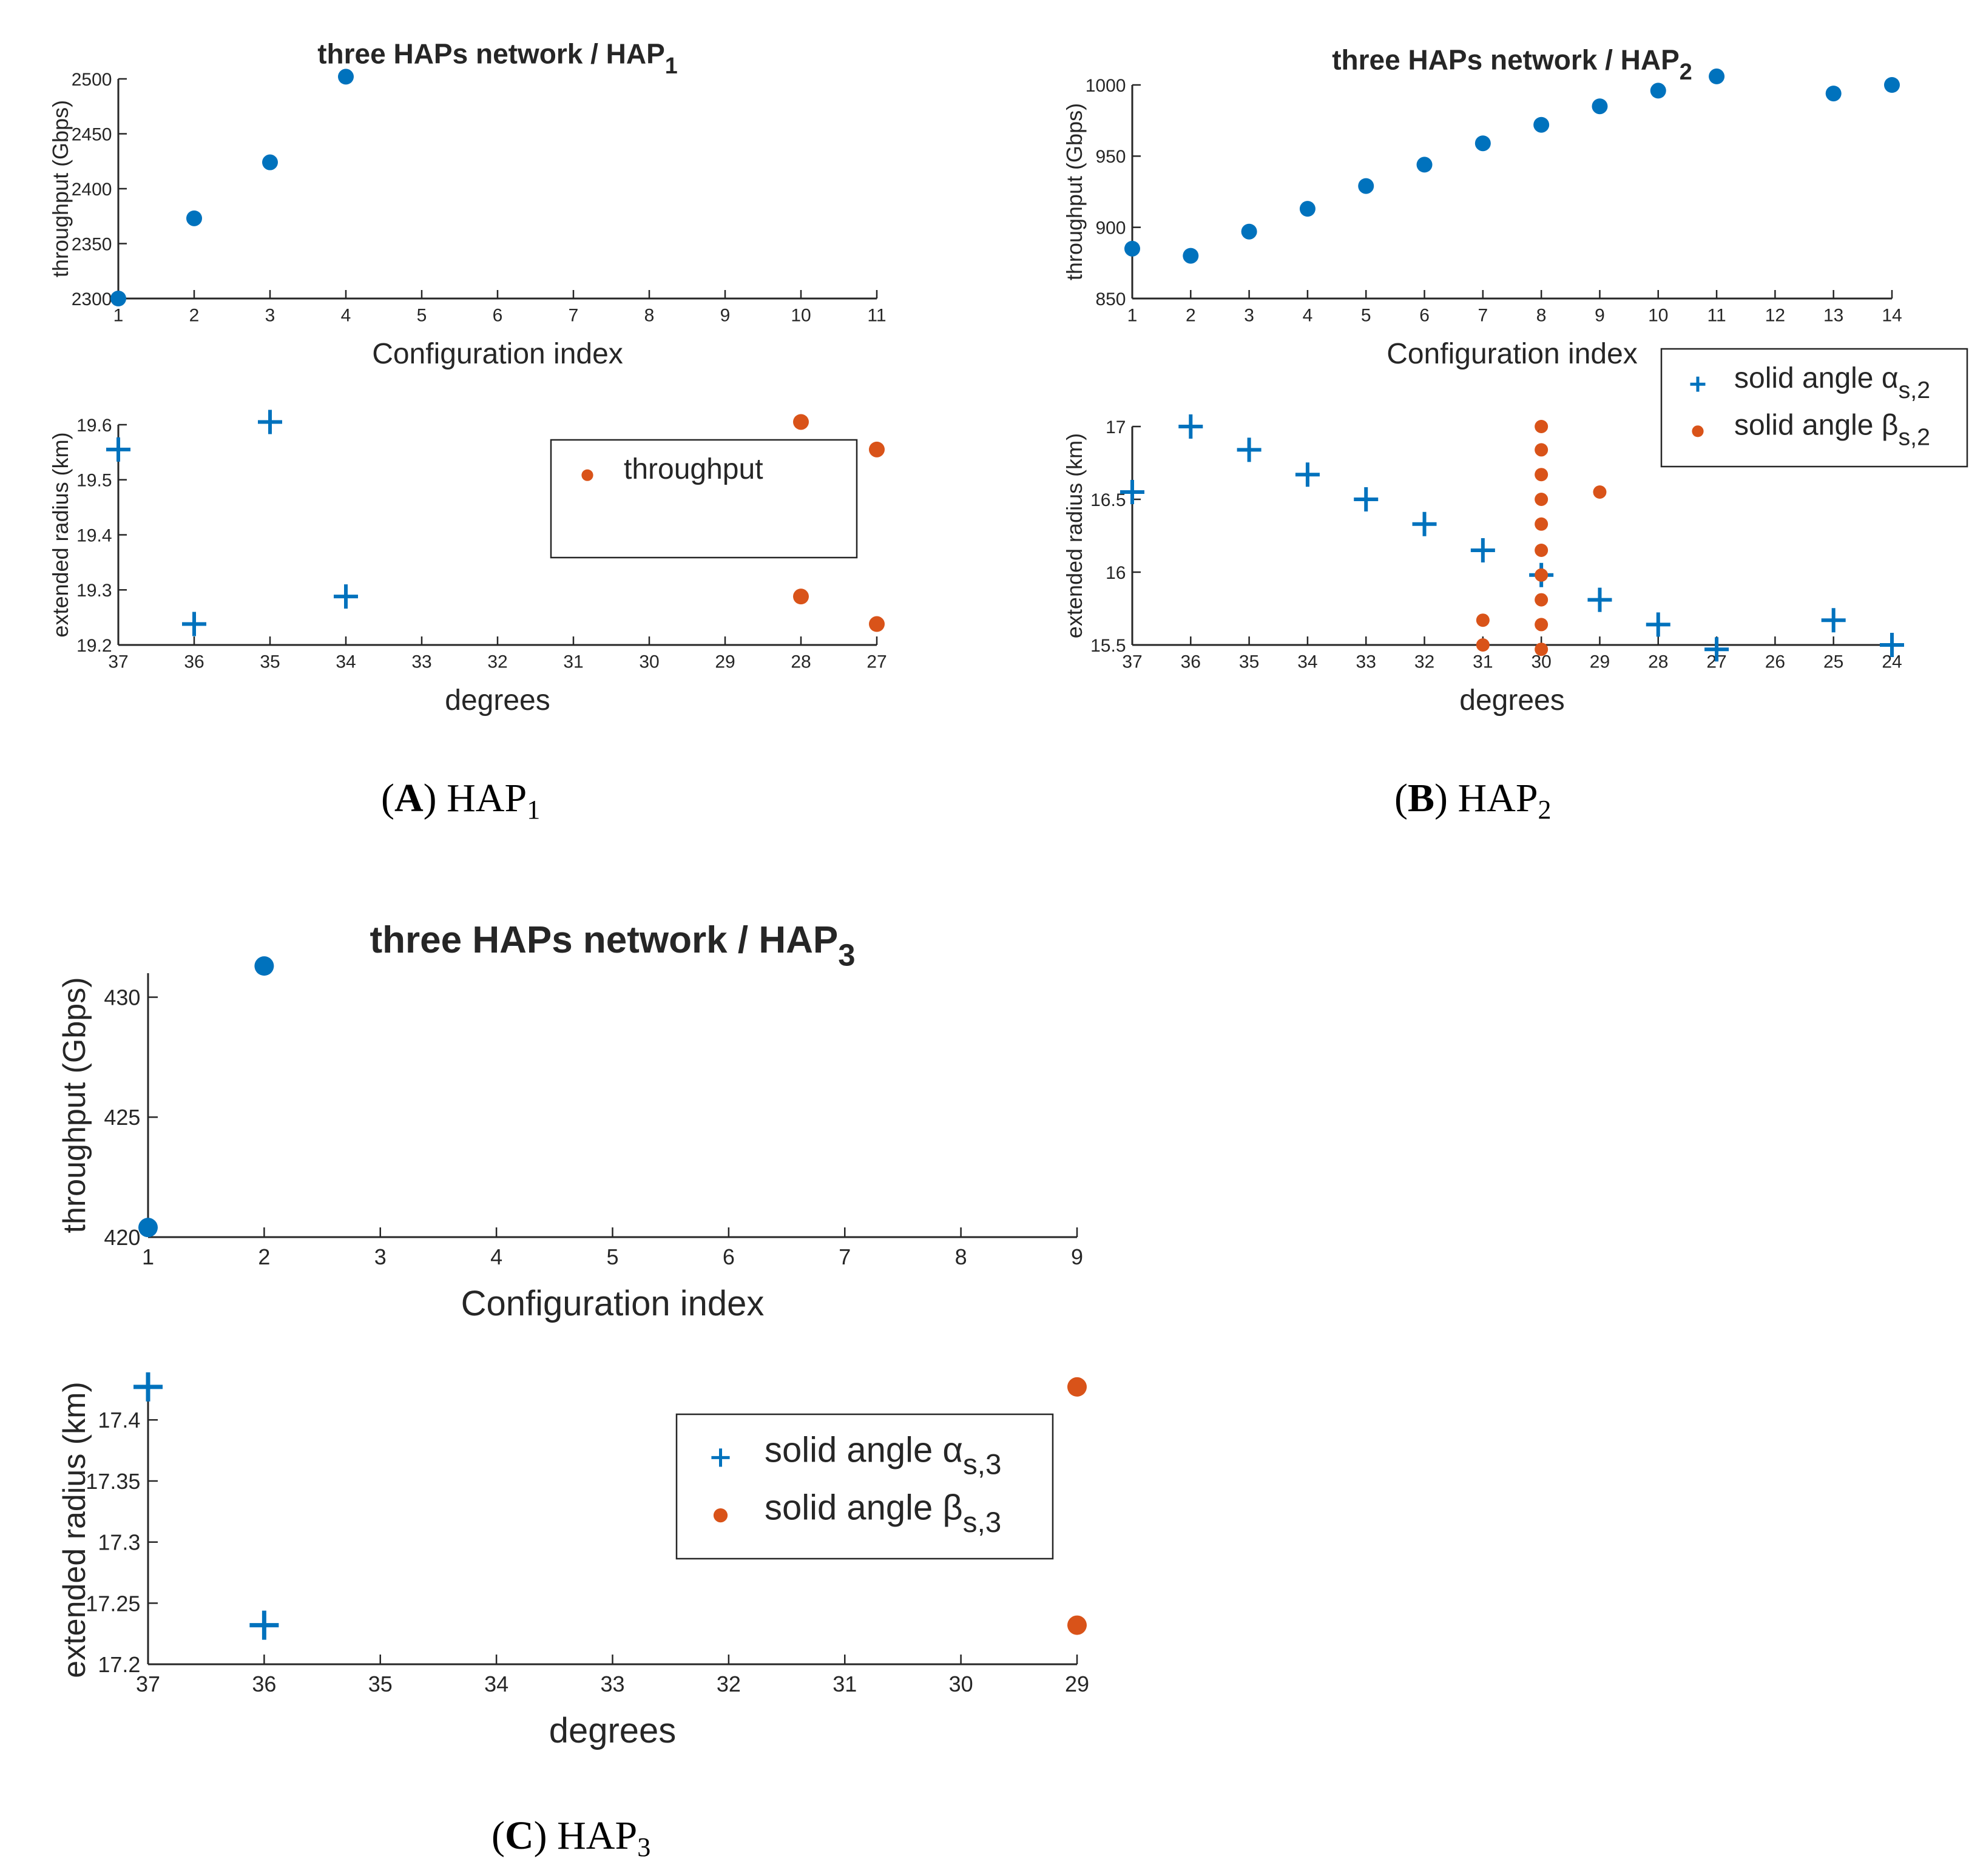 The image size is (1986, 1876). What do you see at coordinates (876, 662) in the screenshot?
I see `x-tick-label: 27` at bounding box center [876, 662].